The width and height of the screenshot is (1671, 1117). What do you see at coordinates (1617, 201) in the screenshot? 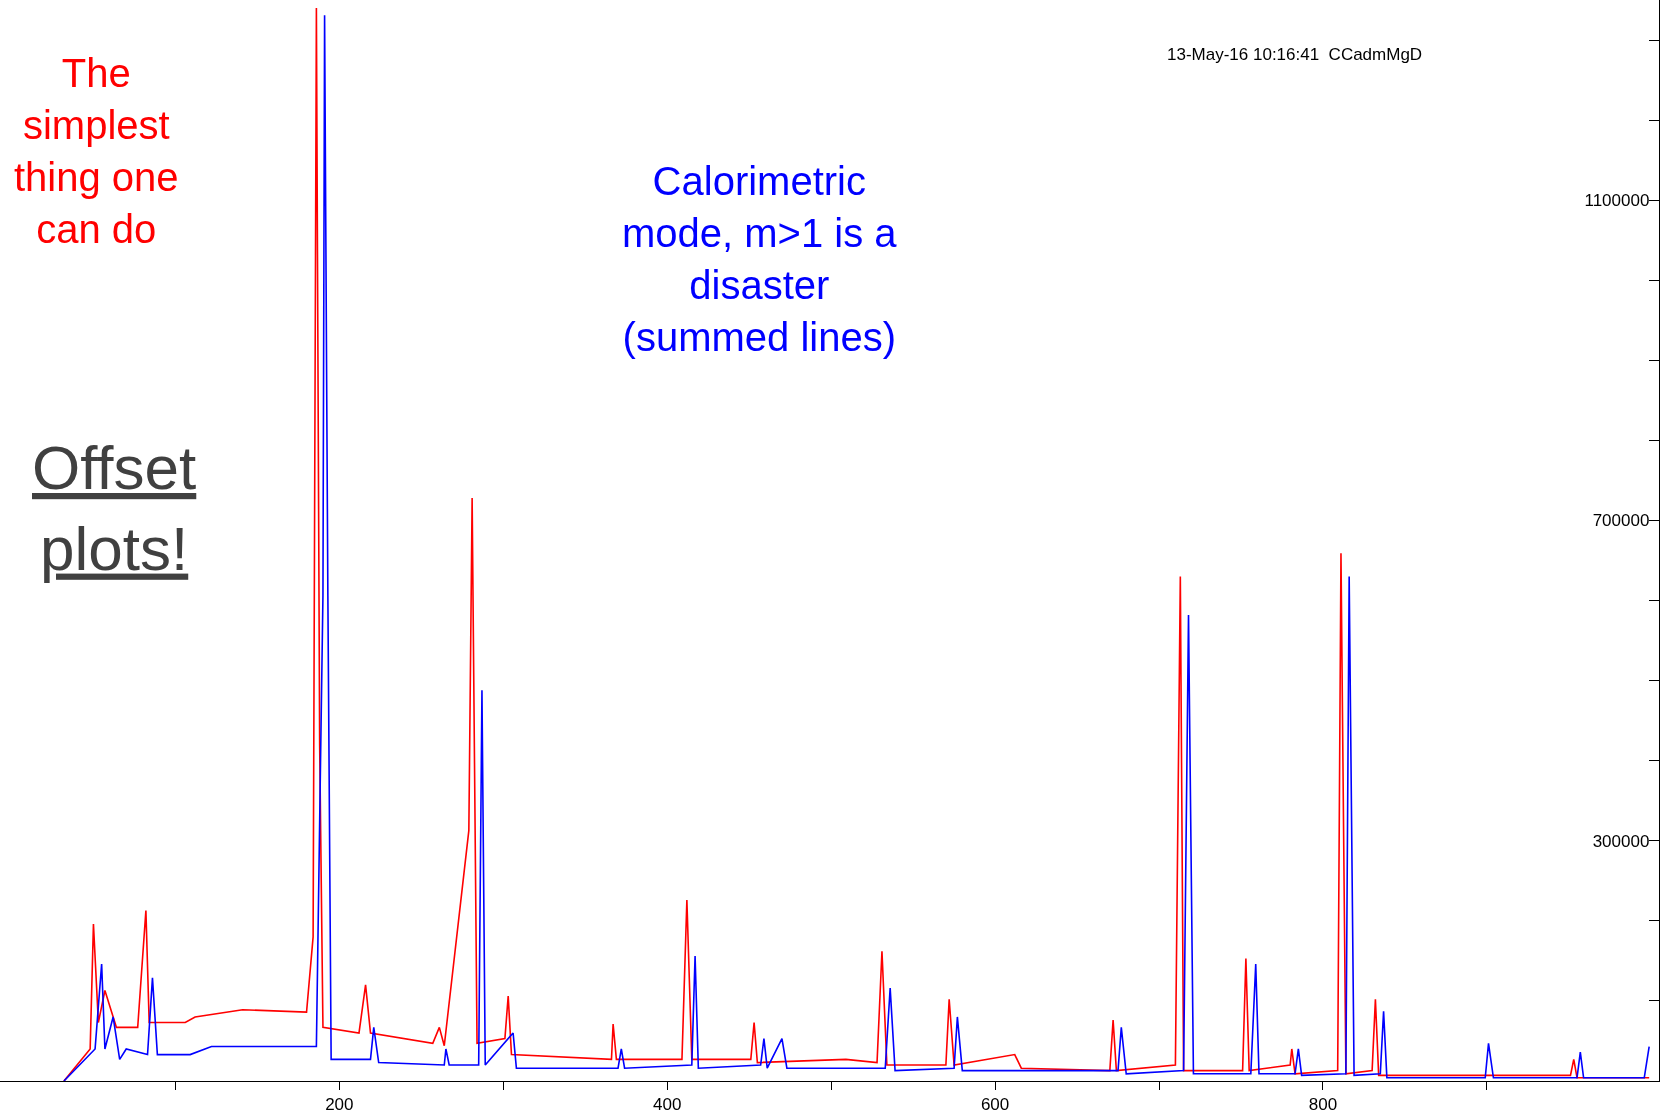
I see `y-tick-label: 1100000` at bounding box center [1617, 201].